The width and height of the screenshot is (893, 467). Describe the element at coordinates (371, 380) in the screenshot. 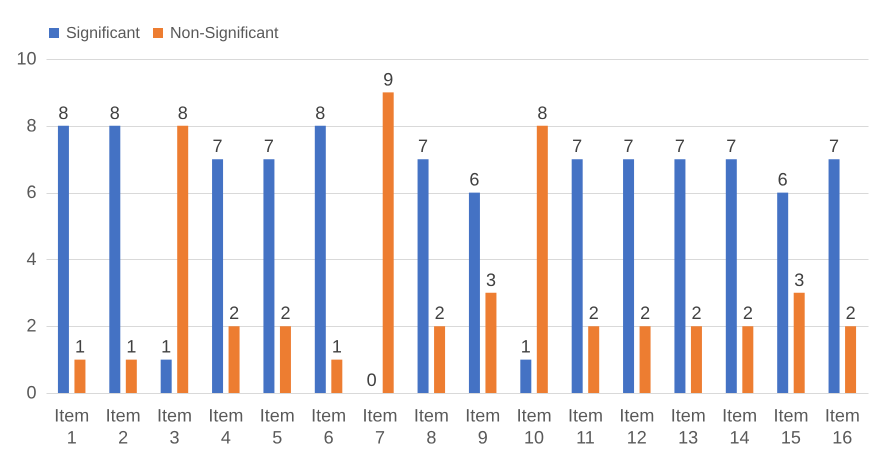

I see `data-label: 0` at that location.